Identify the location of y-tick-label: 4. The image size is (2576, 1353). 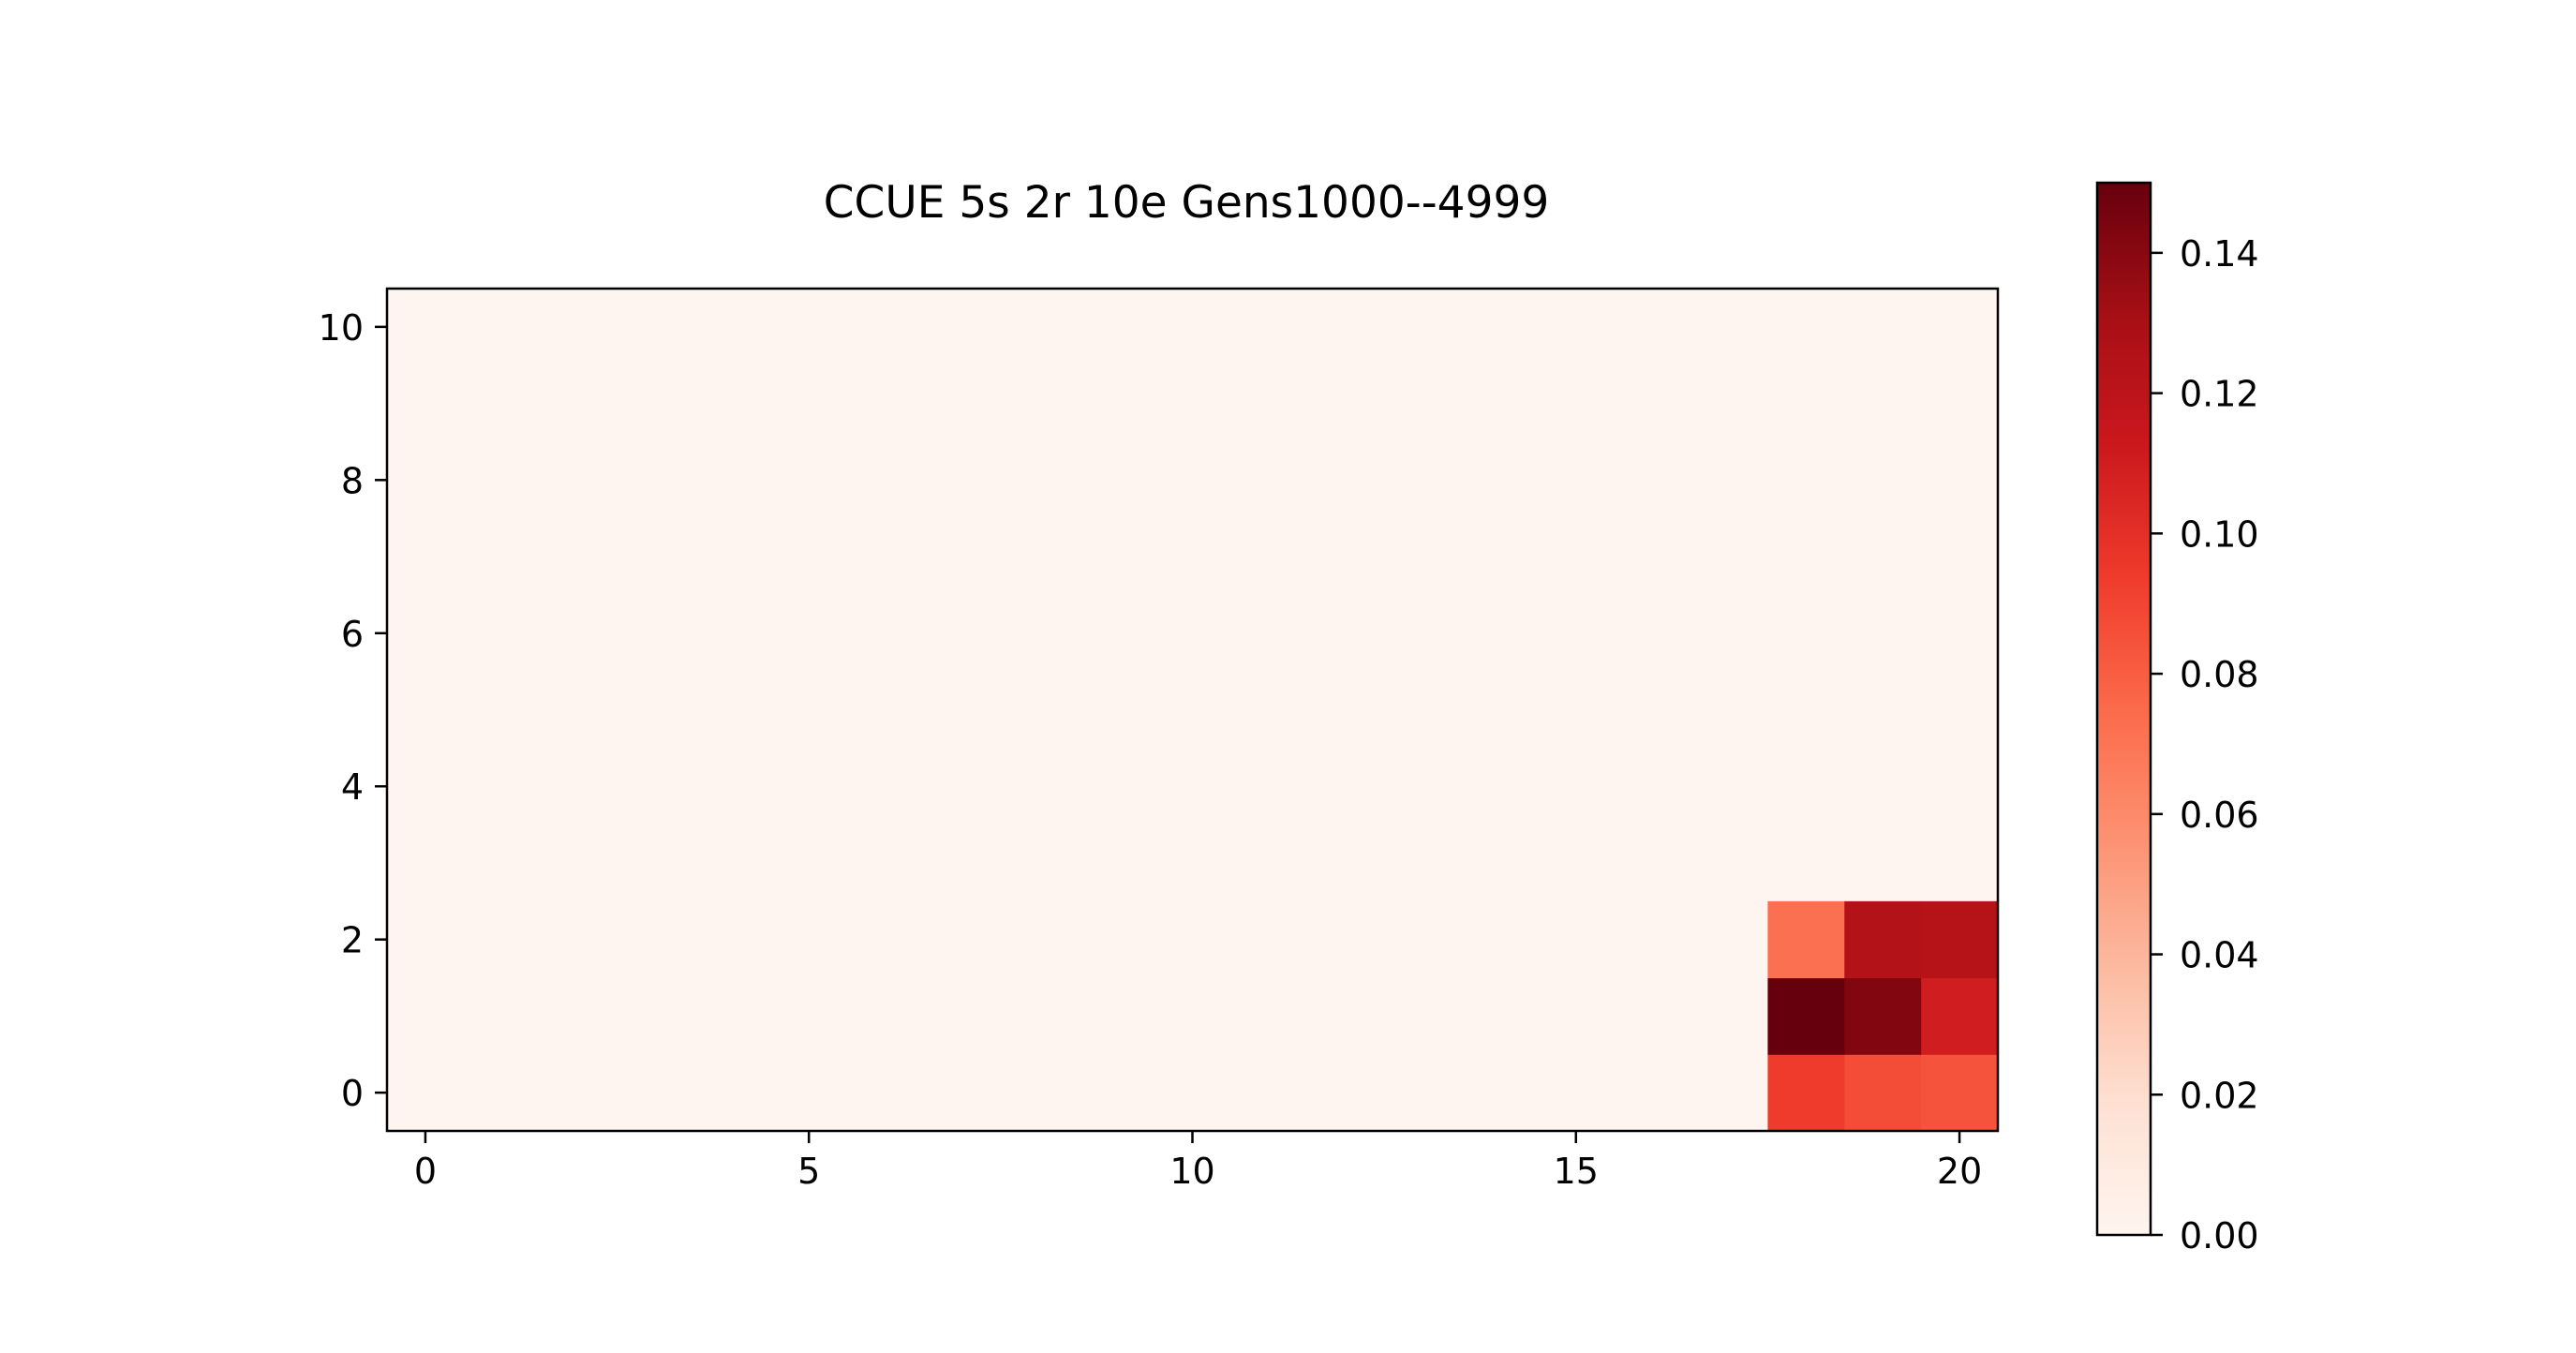
(352, 787).